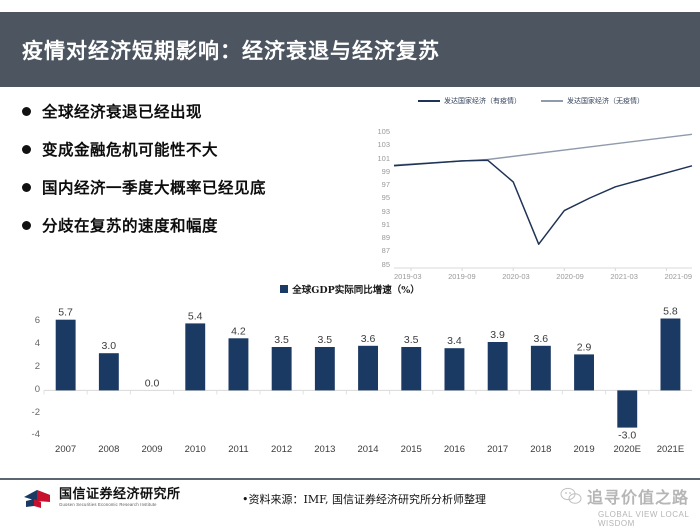 The height and width of the screenshot is (528, 700). Describe the element at coordinates (498, 449) in the screenshot. I see `axis-tick-label: 2017` at that location.